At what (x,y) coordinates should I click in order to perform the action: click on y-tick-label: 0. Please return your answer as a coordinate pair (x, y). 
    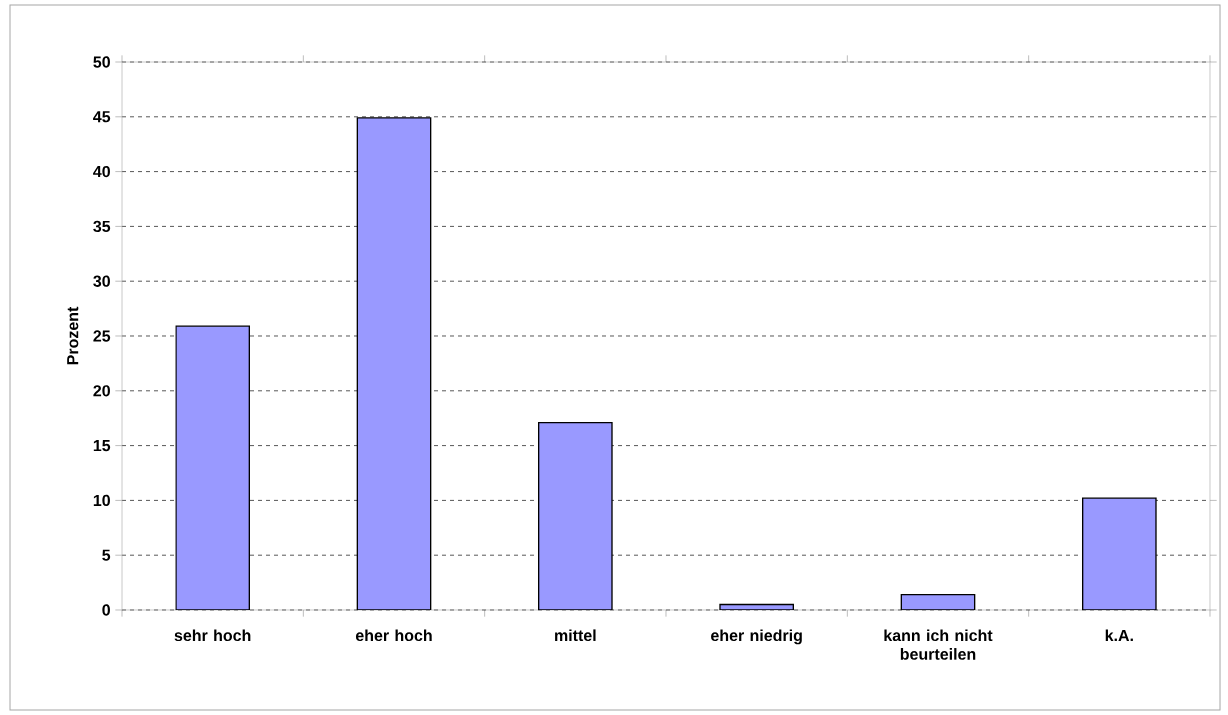
    Looking at the image, I should click on (106, 610).